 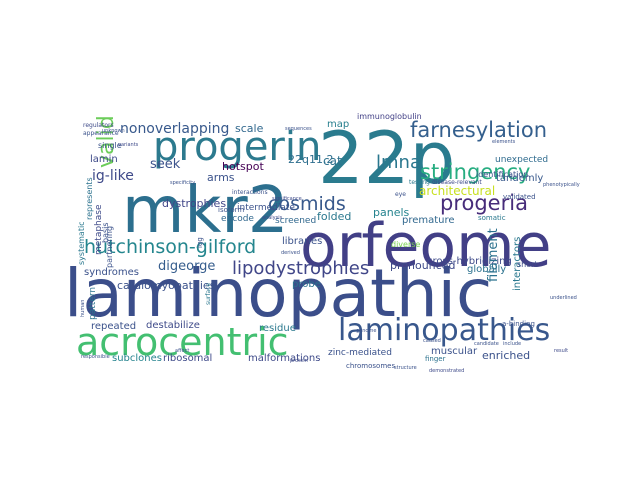 What do you see at coordinates (444, 330) in the screenshot?
I see `word-laminopathies: laminopathies` at bounding box center [444, 330].